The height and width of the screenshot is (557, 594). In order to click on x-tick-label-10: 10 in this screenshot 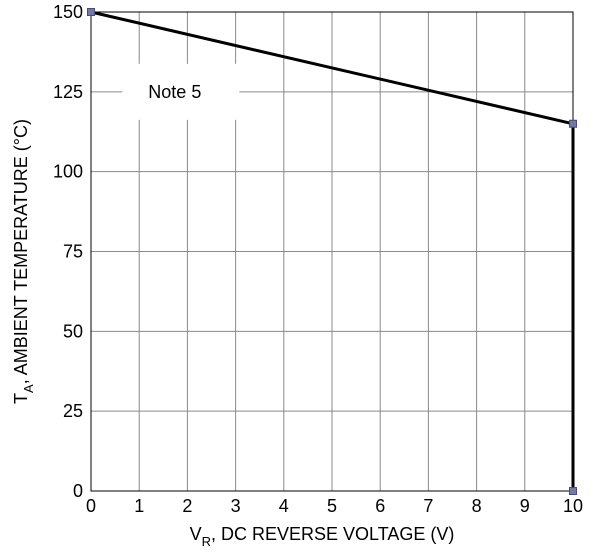, I will do `click(573, 506)`.